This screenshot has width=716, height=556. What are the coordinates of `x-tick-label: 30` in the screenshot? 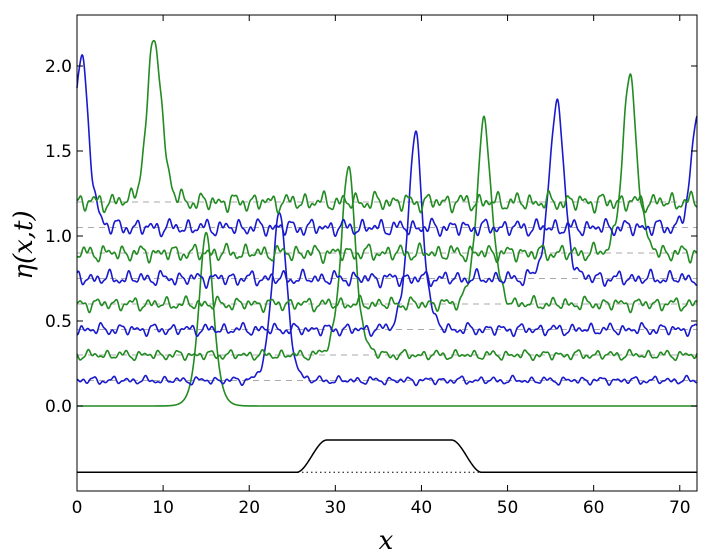 It's located at (336, 508).